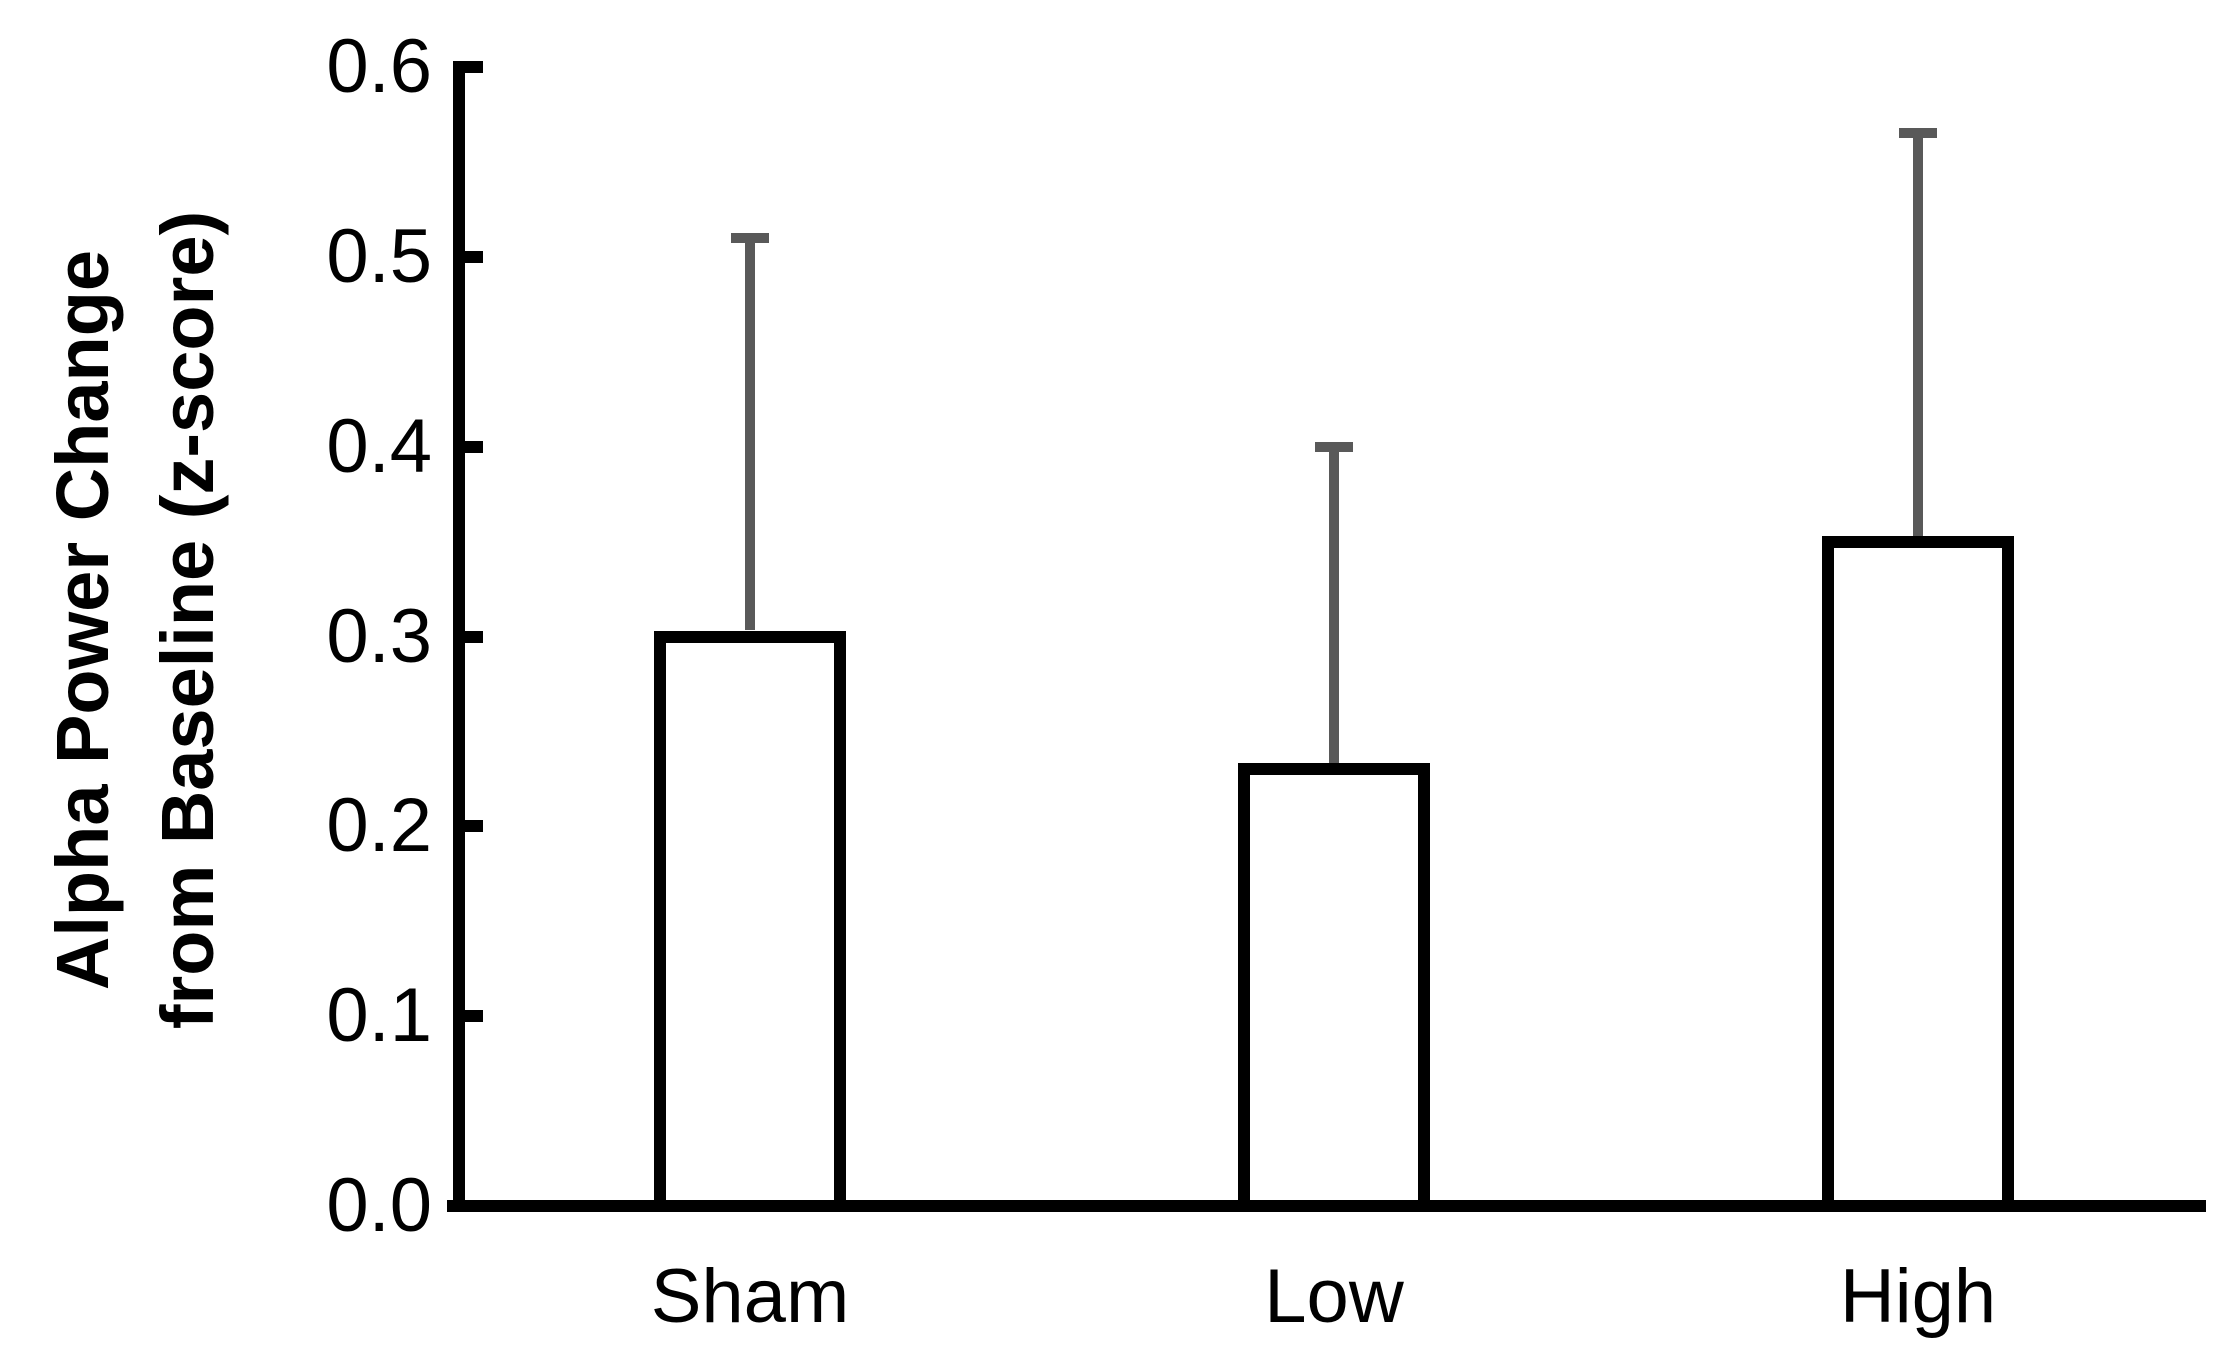 The height and width of the screenshot is (1365, 2226). Describe the element at coordinates (1334, 981) in the screenshot. I see `bar-low` at that location.